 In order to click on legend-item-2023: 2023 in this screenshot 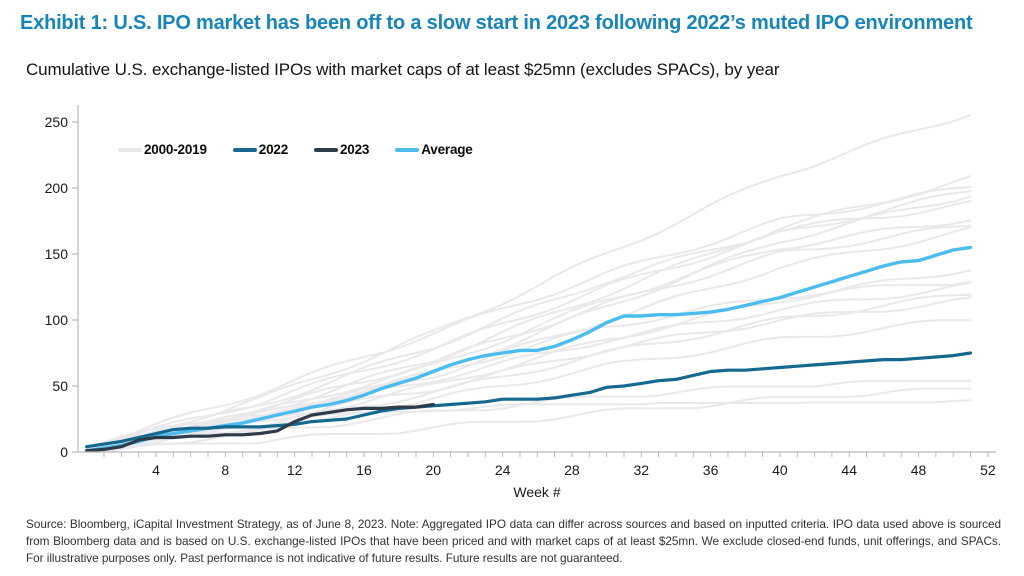, I will do `click(341, 149)`.